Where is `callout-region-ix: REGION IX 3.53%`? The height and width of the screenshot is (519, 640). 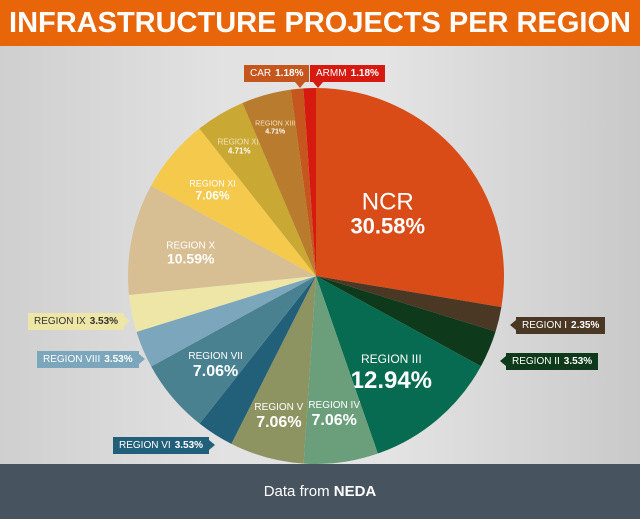 callout-region-ix: REGION IX 3.53% is located at coordinates (79, 321).